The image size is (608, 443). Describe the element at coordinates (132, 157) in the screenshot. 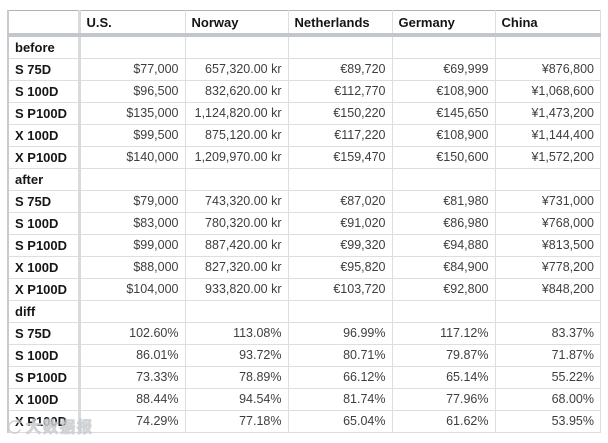

I see `value-cell: $140,000` at that location.